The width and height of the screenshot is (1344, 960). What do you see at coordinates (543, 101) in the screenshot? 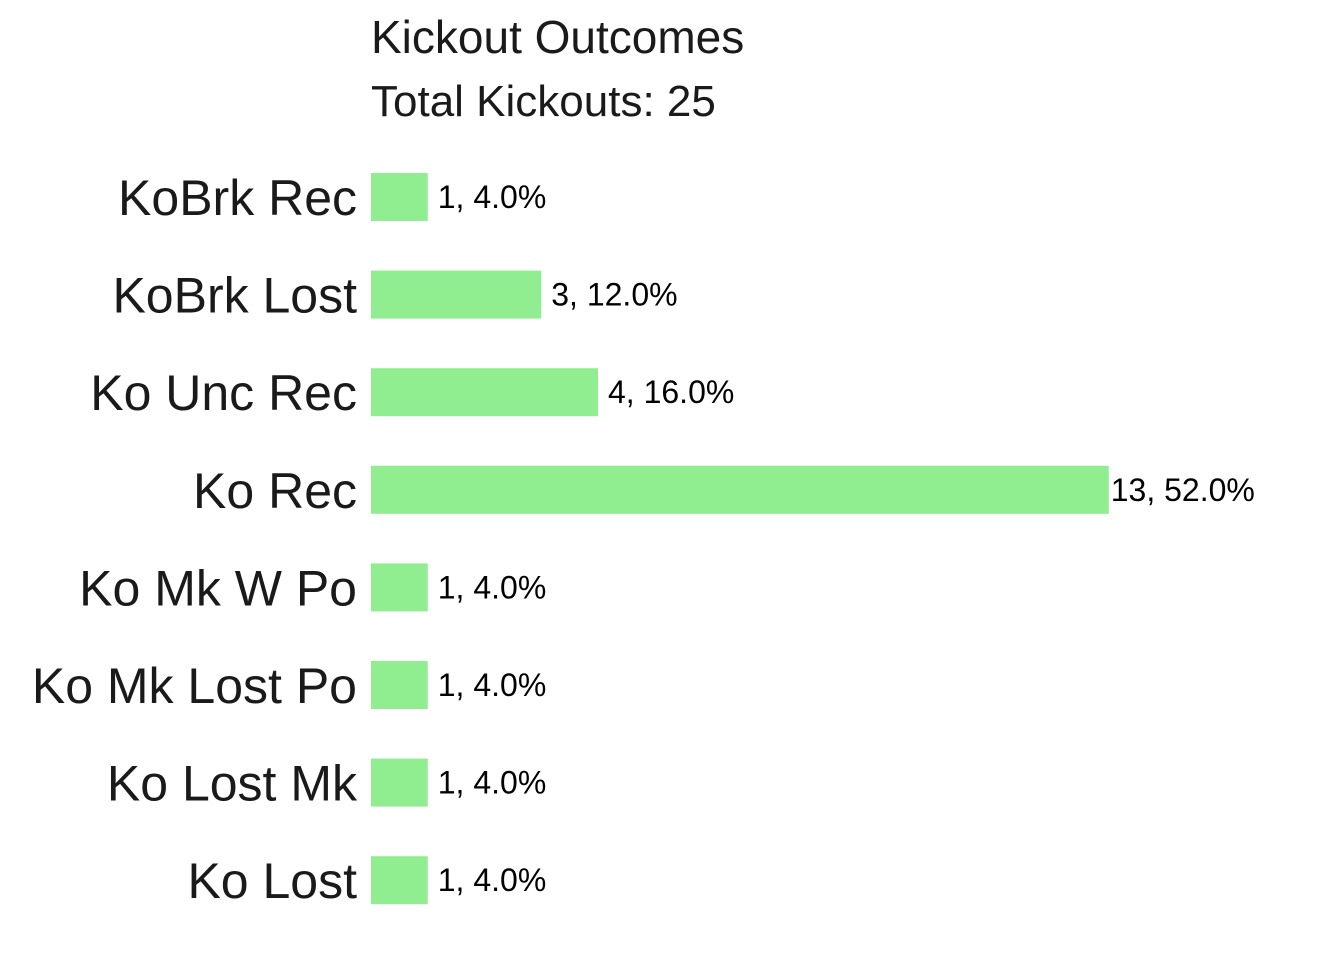
I see `chart-subtitle: Total Kickouts: 25` at bounding box center [543, 101].